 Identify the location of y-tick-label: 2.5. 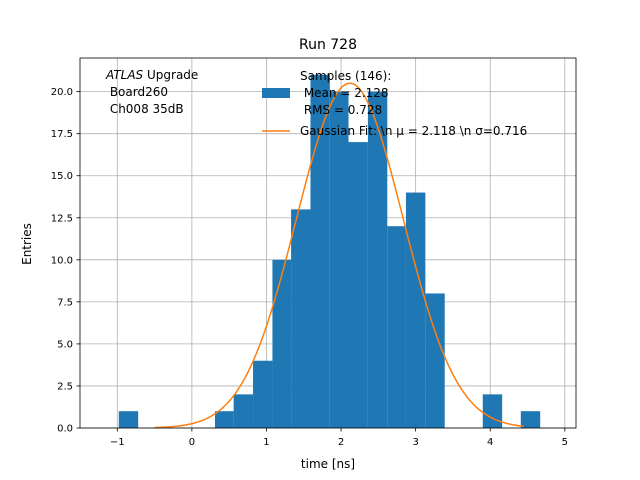
(65, 386).